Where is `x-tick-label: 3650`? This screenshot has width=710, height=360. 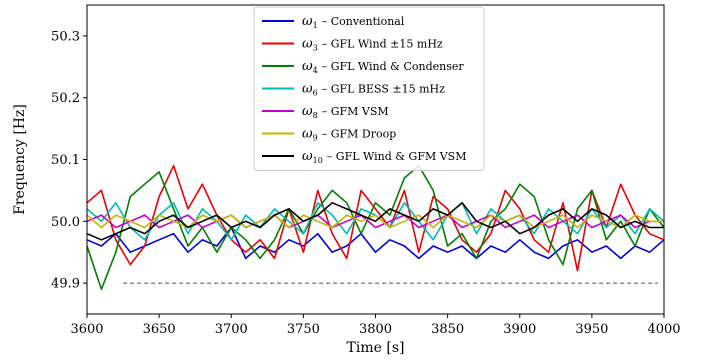 x-tick-label: 3650 is located at coordinates (159, 329).